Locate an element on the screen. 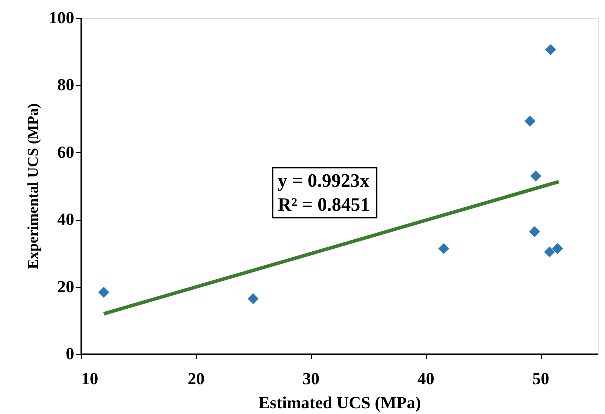 The height and width of the screenshot is (414, 605). x-tick-label: 30 is located at coordinates (311, 379).